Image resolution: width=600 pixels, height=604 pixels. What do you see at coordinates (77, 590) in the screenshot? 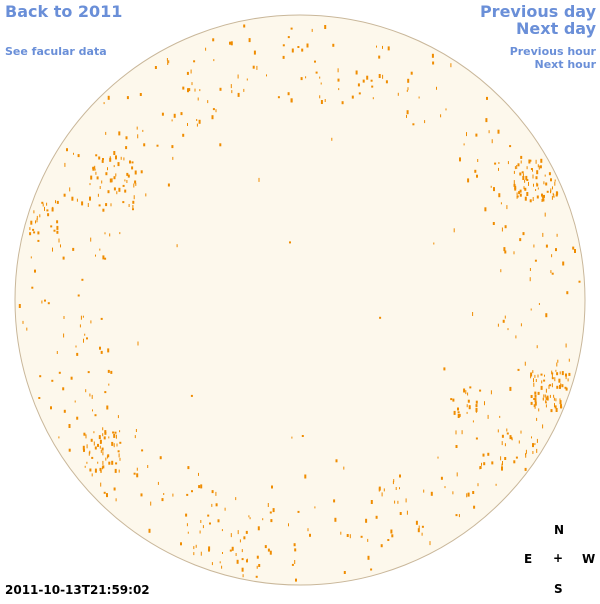
I see `observation-timestamp: 2011-10-13T21:59:02` at bounding box center [77, 590].